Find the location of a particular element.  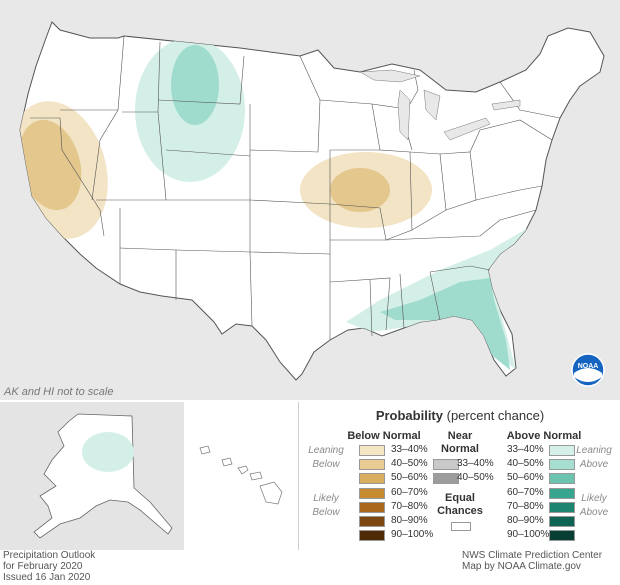

likely-above-1: Likely is located at coordinates (594, 498).